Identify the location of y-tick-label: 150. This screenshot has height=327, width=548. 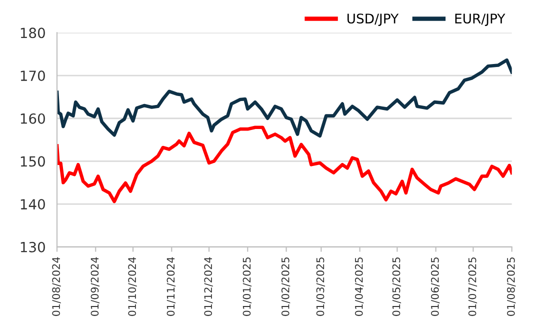
(32, 161).